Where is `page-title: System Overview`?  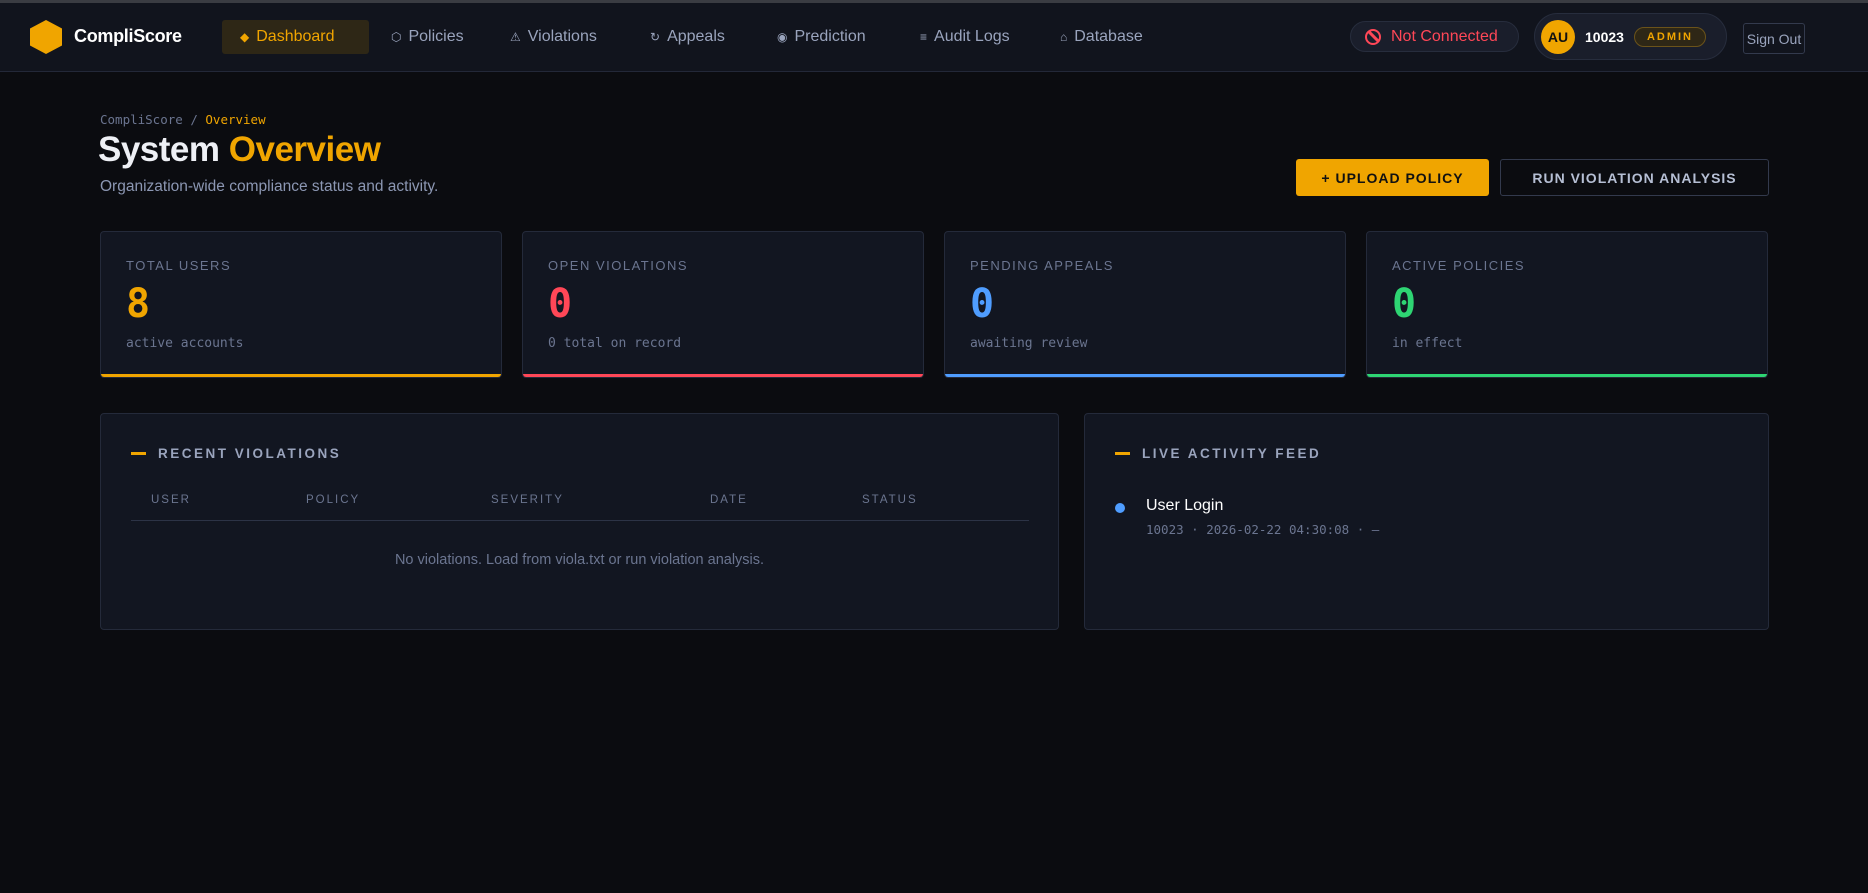 page-title: System Overview is located at coordinates (239, 149).